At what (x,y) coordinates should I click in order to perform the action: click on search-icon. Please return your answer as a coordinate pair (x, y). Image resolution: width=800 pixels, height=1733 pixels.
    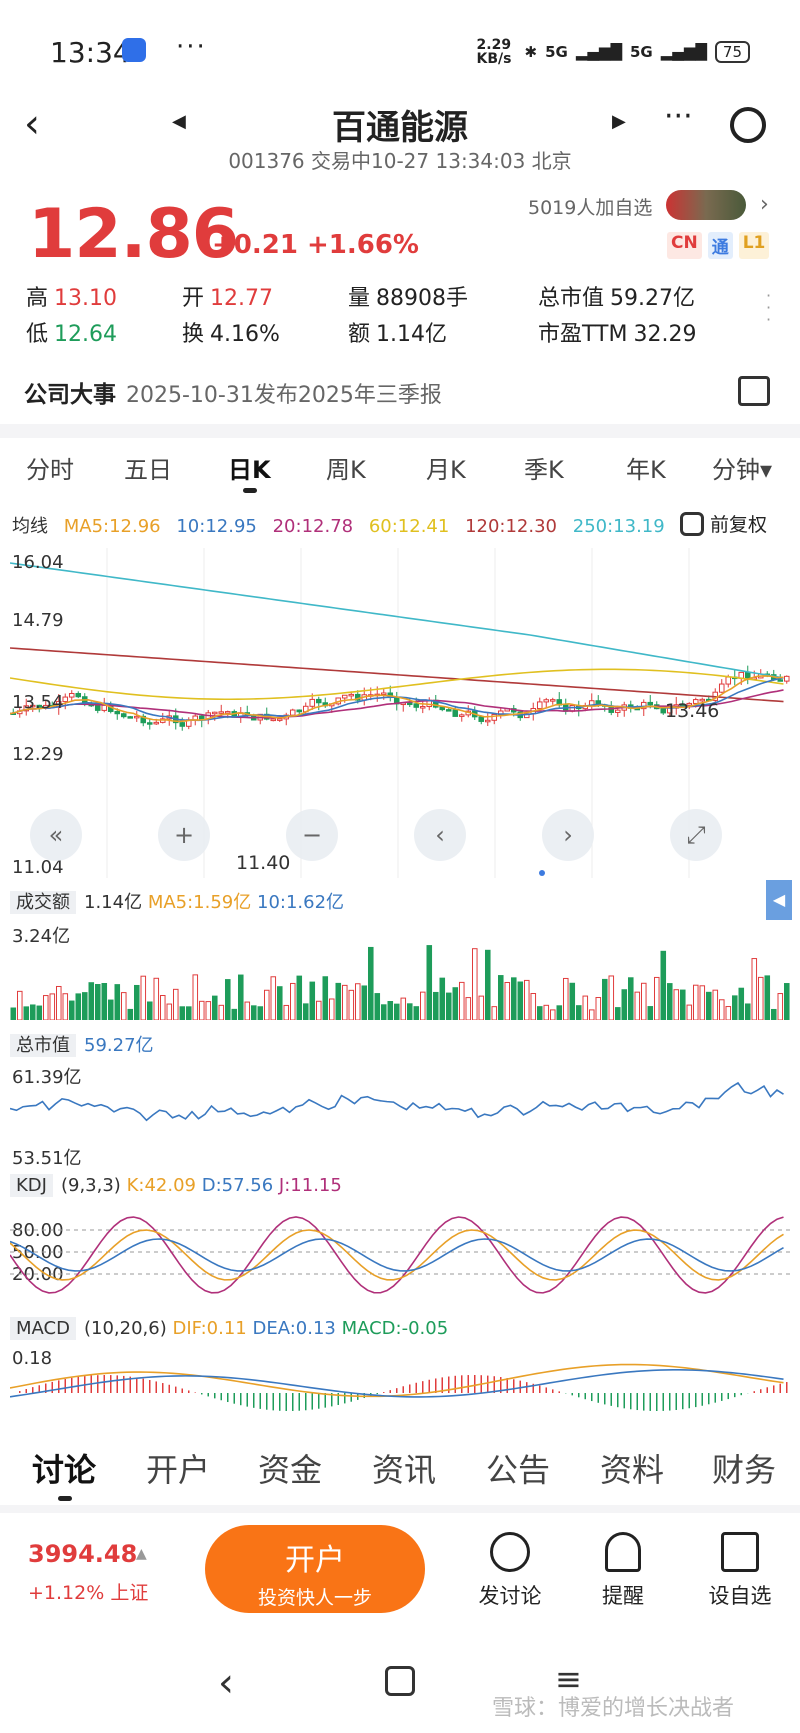
    Looking at the image, I should click on (748, 125).